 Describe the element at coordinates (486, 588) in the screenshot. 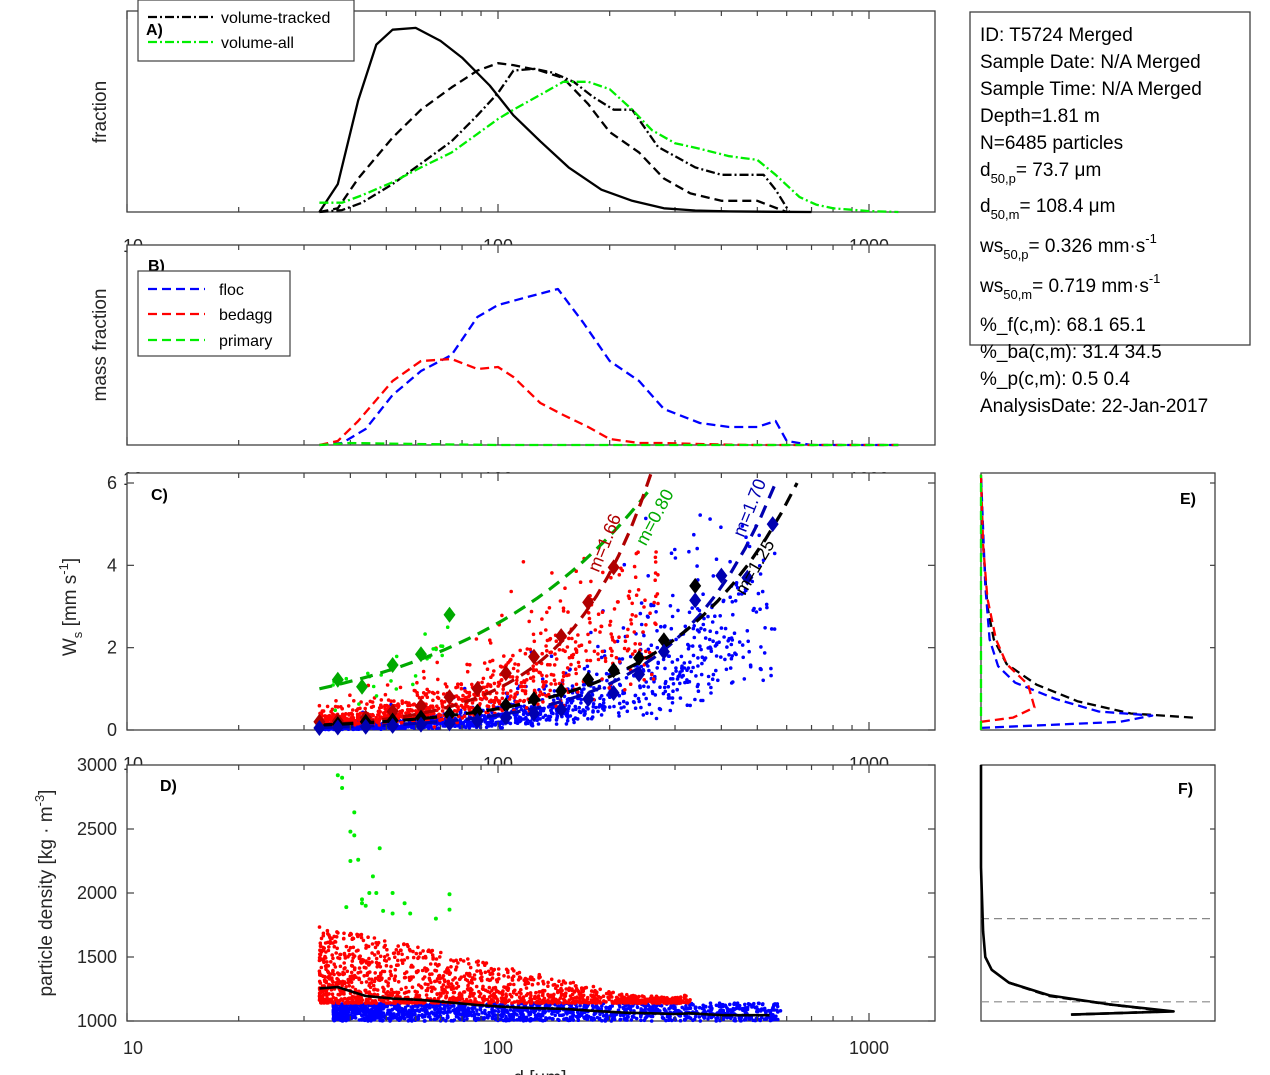

I see `fit-line-primary-fit` at that location.